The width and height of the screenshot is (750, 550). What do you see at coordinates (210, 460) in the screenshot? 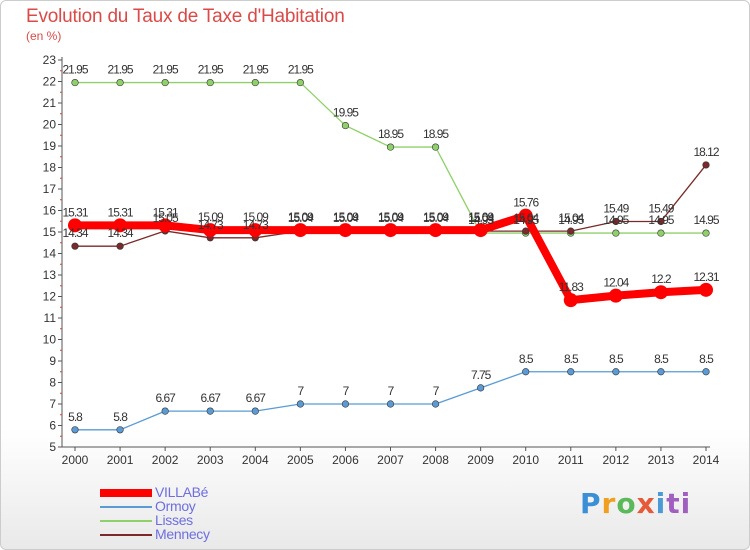
I see `x-tick-label: 2003` at bounding box center [210, 460].